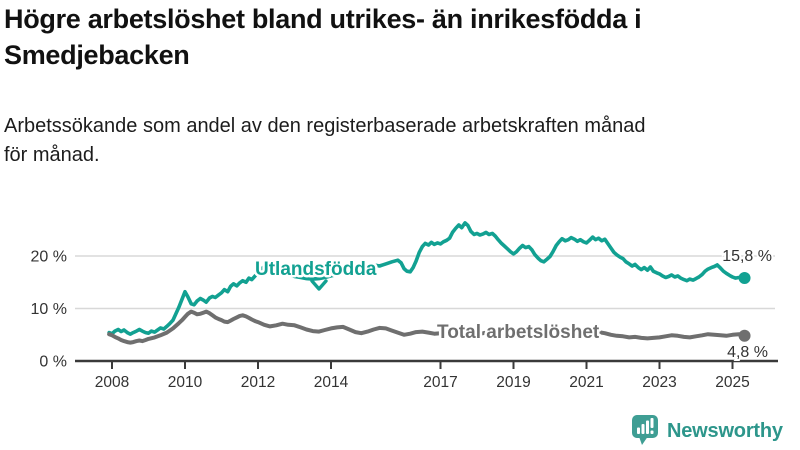 The image size is (800, 450). What do you see at coordinates (747, 352) in the screenshot?
I see `series-end-value-label-1: 4,8 %` at bounding box center [747, 352].